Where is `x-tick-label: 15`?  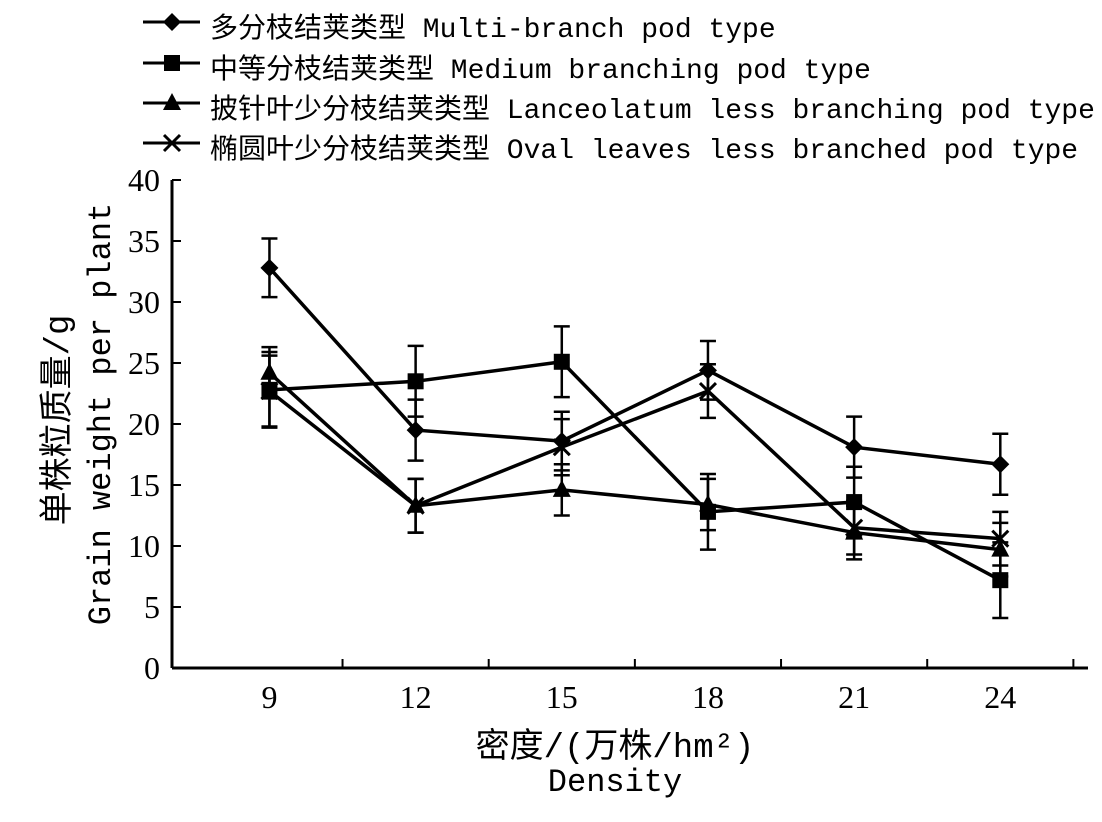
x-tick-label: 15 is located at coordinates (562, 697).